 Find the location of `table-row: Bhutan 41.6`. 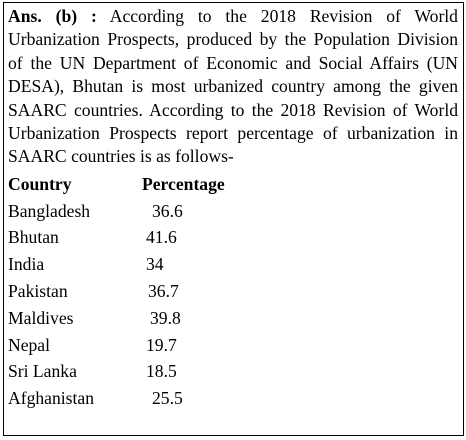

table-row: Bhutan 41.6 is located at coordinates (116, 237).